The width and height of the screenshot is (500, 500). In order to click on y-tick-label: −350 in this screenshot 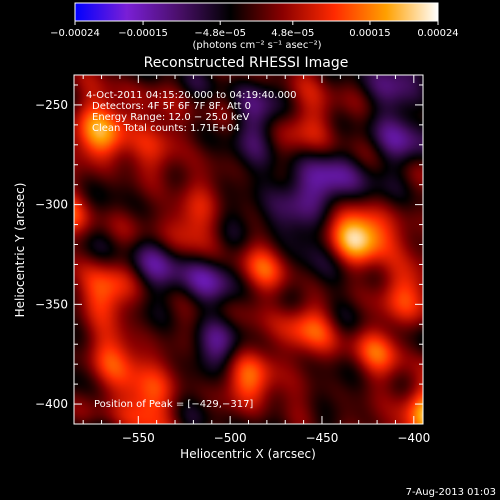, I will do `click(51, 304)`.